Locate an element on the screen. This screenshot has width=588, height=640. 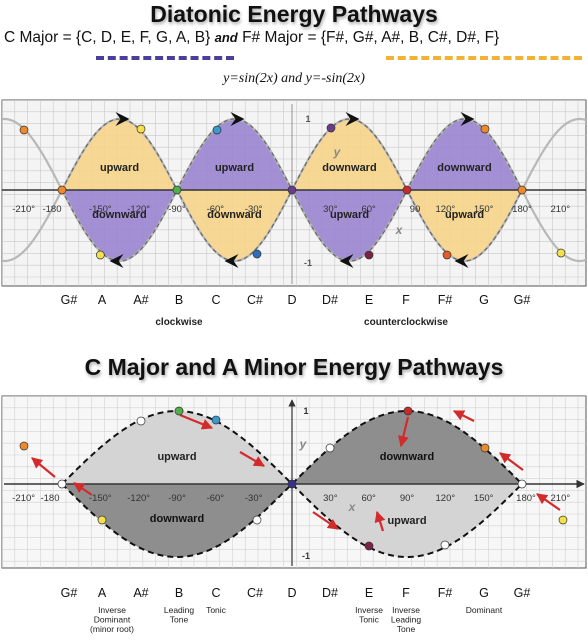
top-angle-label: -180 is located at coordinates (51, 209).